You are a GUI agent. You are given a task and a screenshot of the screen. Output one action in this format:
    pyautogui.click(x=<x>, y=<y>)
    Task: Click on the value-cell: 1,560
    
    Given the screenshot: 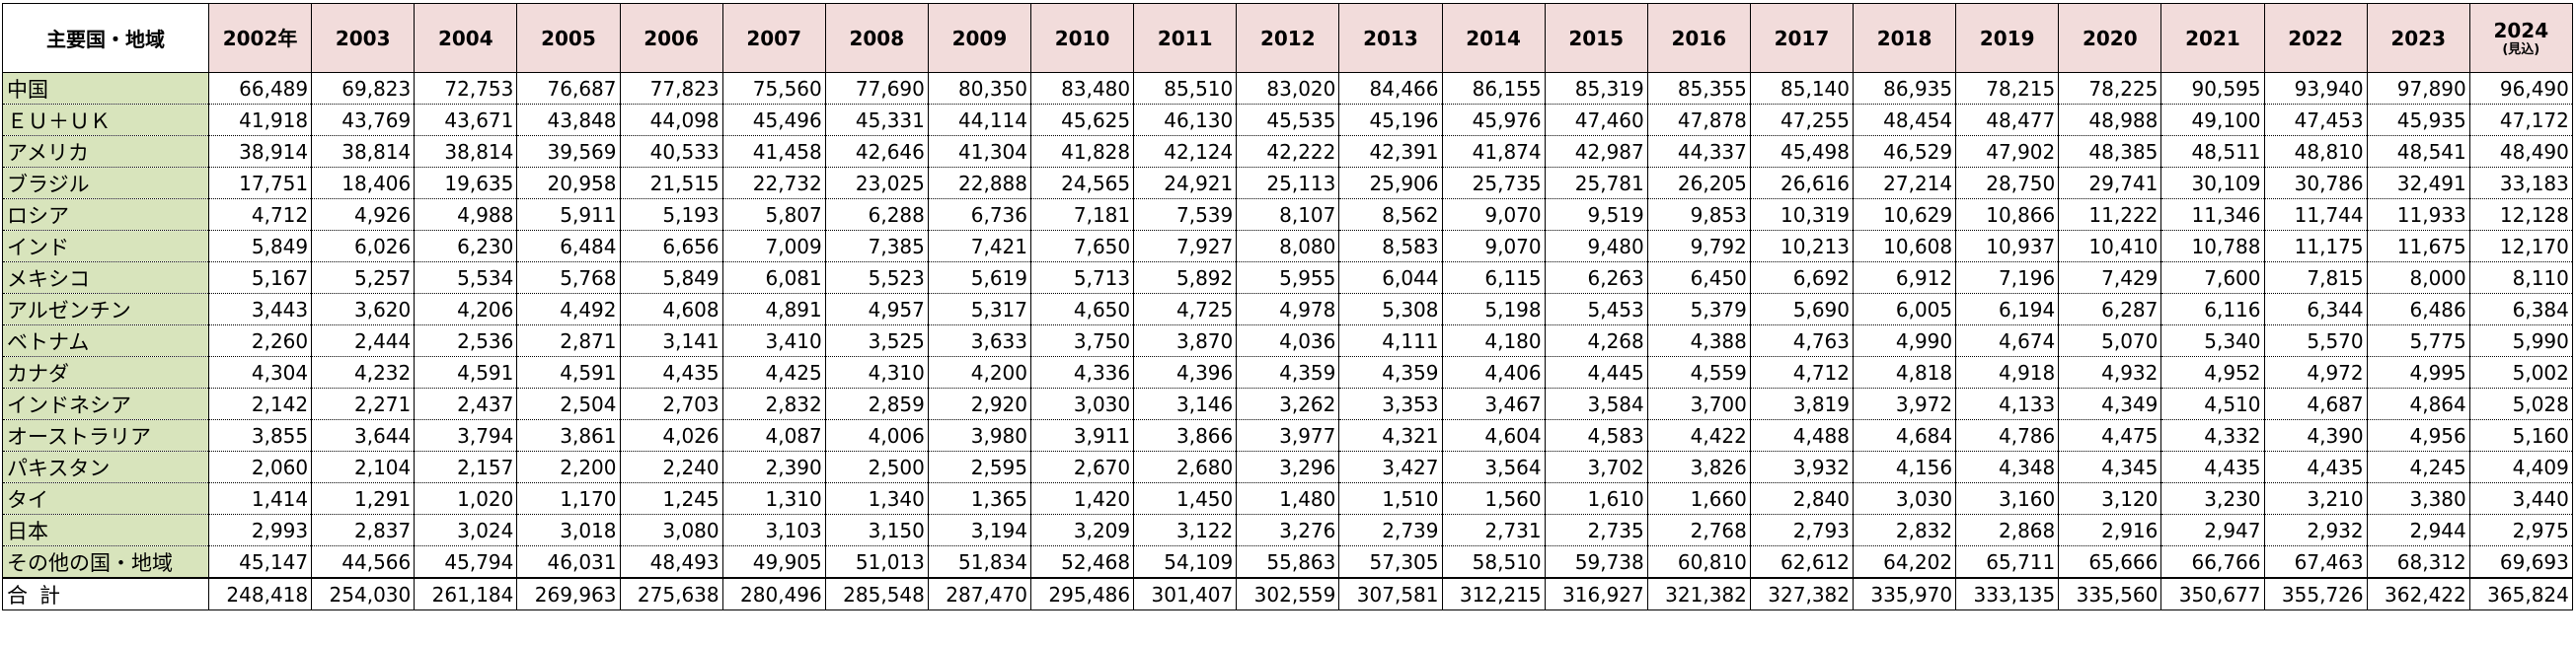 What is the action you would take?
    pyautogui.click(x=1493, y=499)
    